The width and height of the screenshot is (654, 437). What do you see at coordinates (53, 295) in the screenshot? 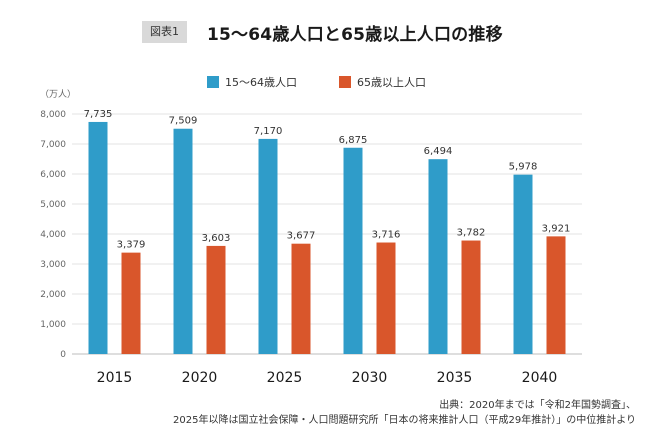
I see `y-tick-label: 2,000` at bounding box center [53, 295].